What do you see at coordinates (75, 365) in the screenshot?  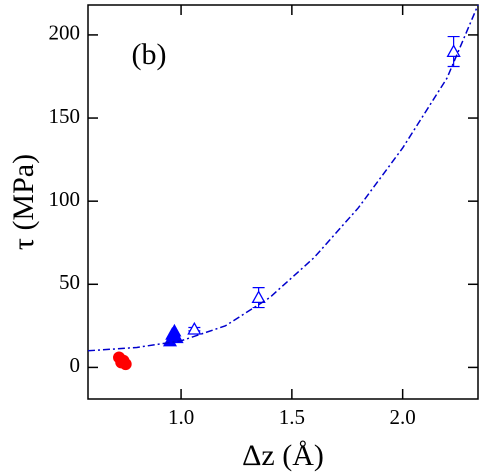 I see `y-tick-label: 0` at bounding box center [75, 365].